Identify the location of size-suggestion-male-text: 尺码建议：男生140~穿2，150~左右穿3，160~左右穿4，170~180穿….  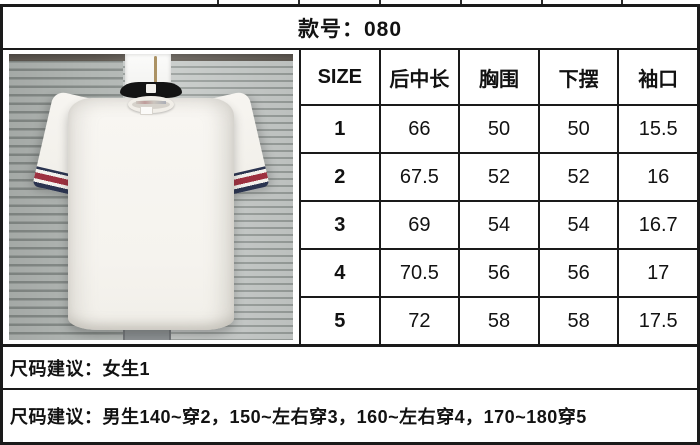
(298, 417).